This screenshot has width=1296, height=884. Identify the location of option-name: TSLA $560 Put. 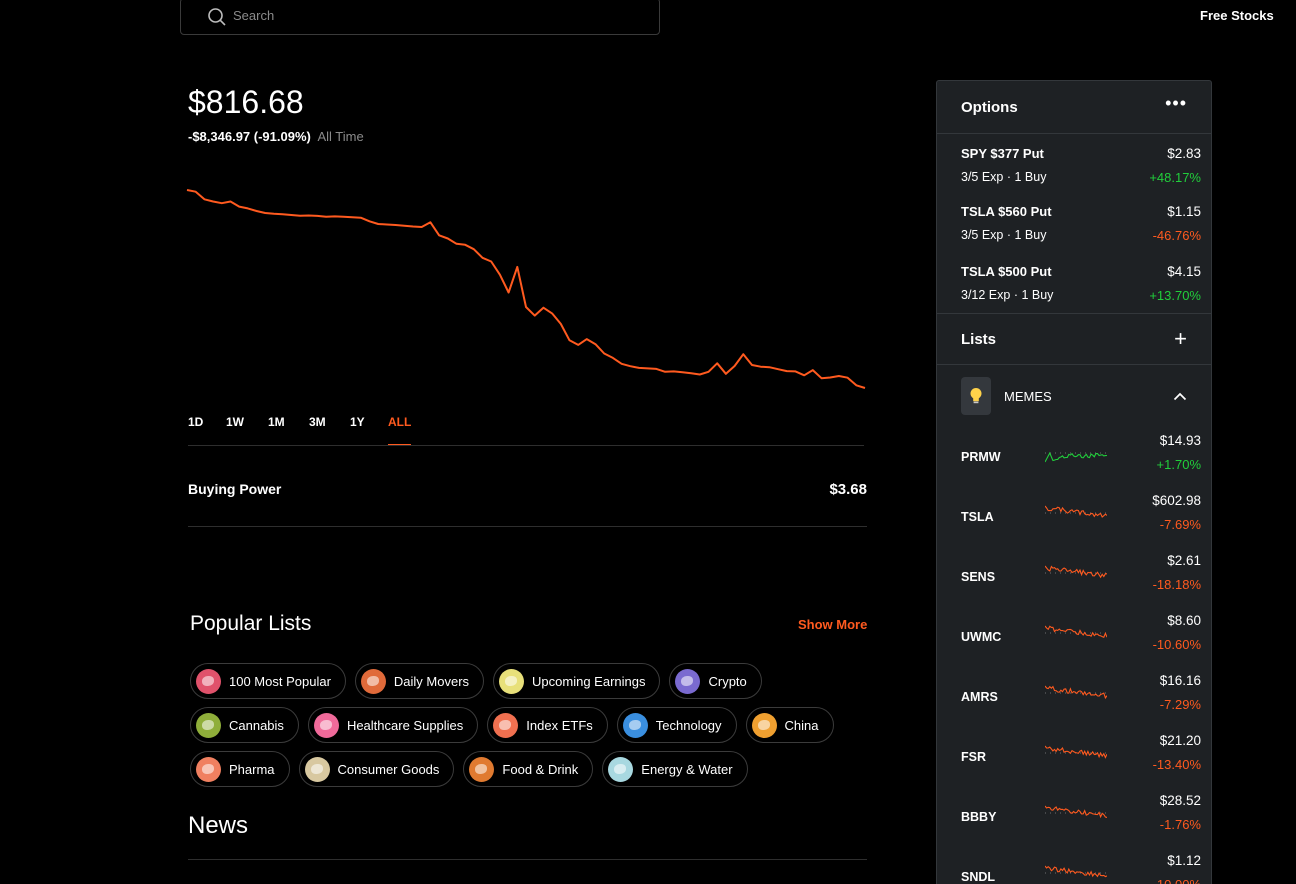
(1006, 211).